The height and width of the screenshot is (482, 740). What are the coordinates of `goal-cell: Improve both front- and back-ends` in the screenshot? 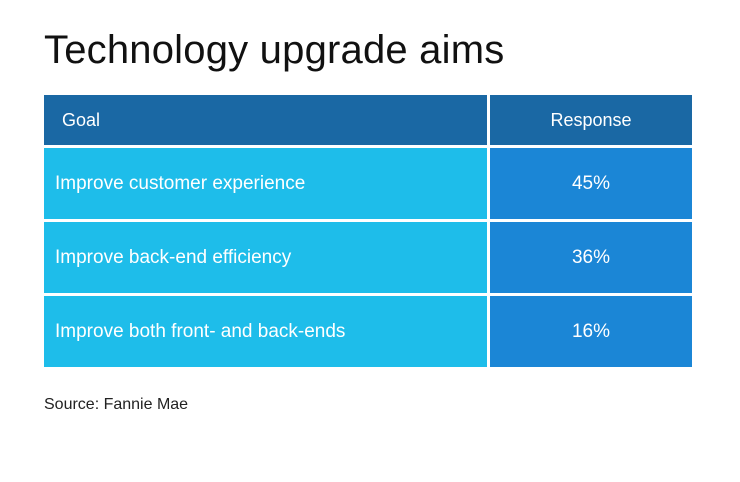 It's located at (265, 331).